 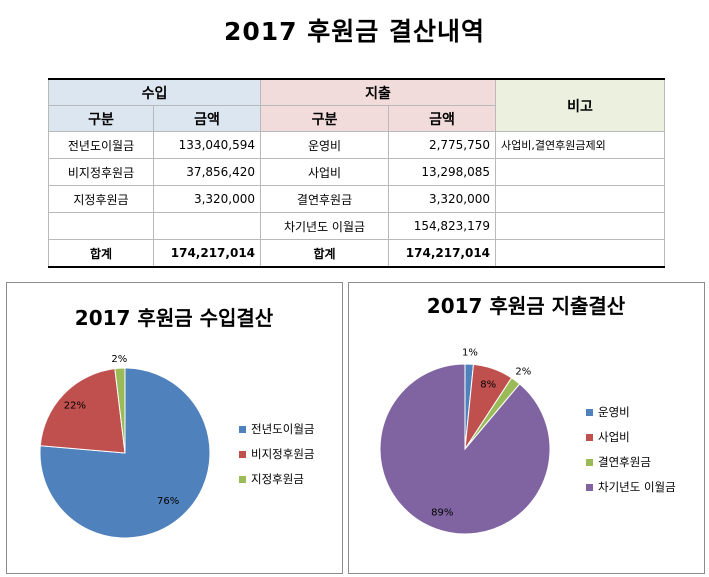 I want to click on chart-title: 2017 후원금 지출결산, so click(x=526, y=306).